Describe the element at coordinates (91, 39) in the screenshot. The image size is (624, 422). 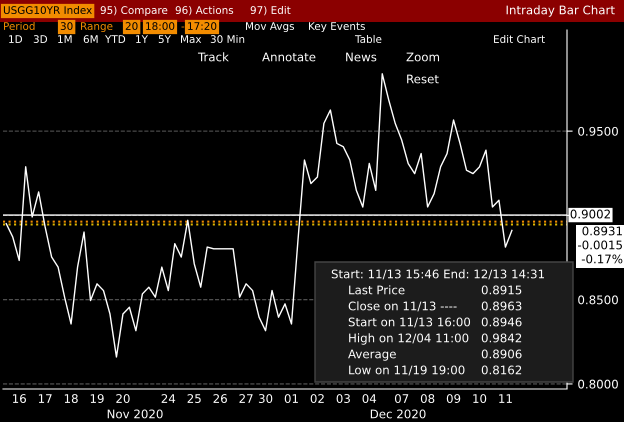
I see `annotation: 6M` at that location.